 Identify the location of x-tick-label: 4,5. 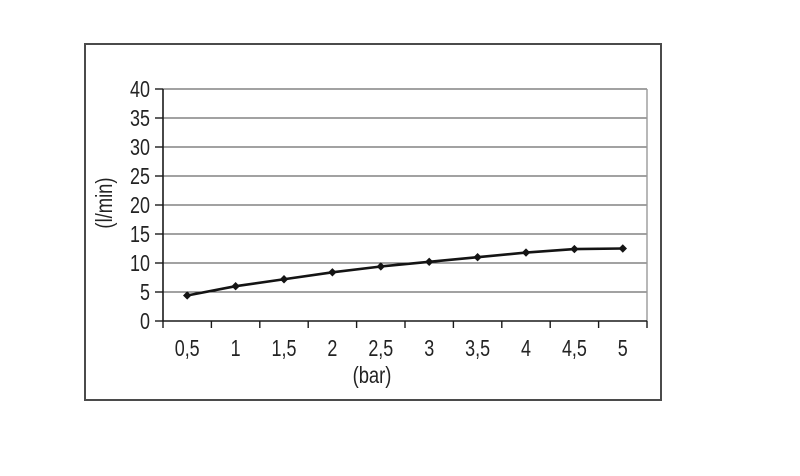
(574, 349).